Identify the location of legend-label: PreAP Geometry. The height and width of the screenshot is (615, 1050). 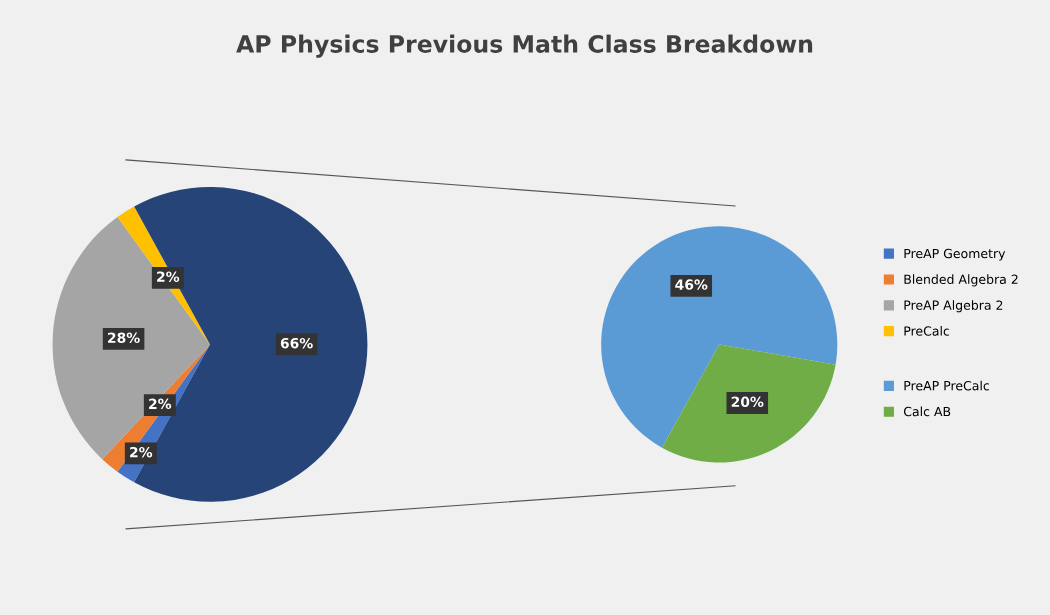
(955, 254).